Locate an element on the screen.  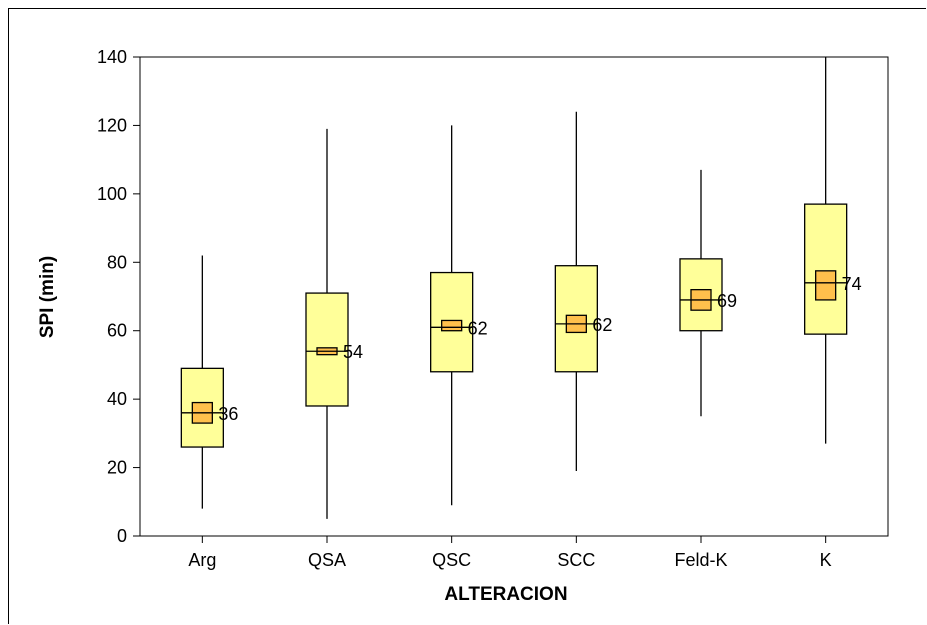
x-tick-label: QSA is located at coordinates (327, 560).